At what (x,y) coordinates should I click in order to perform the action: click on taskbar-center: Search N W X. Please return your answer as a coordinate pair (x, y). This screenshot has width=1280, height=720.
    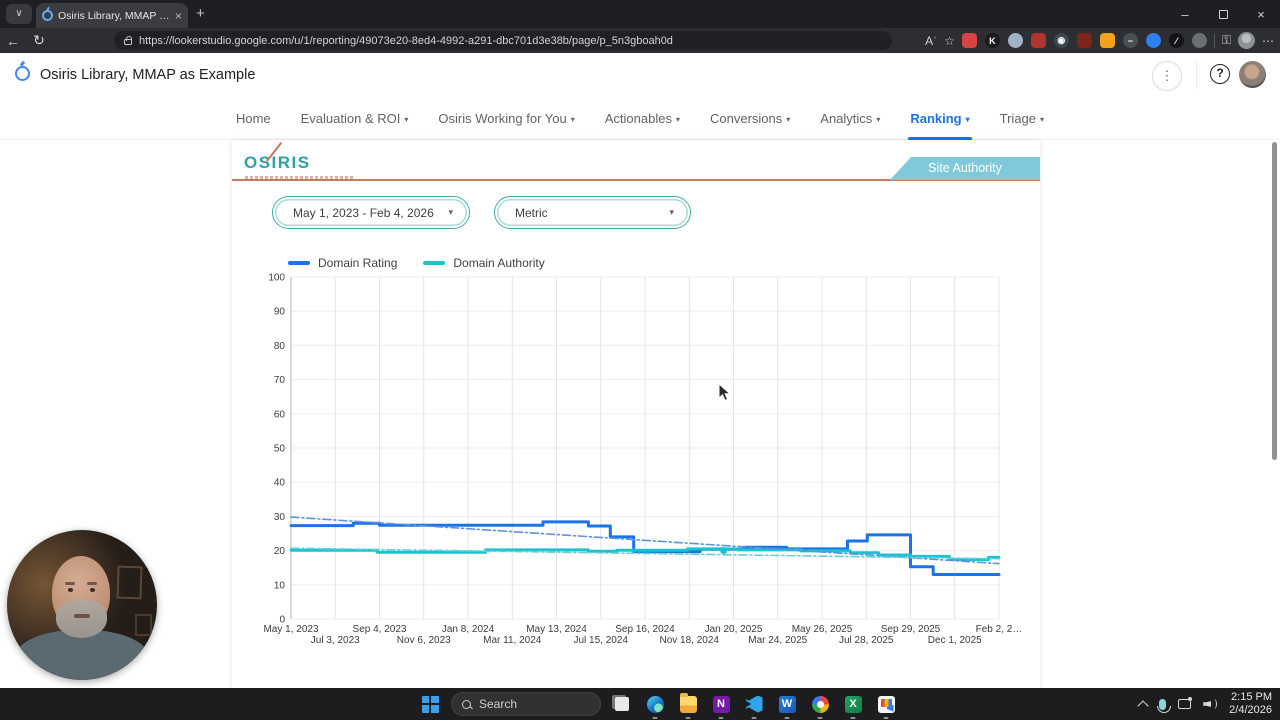
    Looking at the image, I should click on (658, 704).